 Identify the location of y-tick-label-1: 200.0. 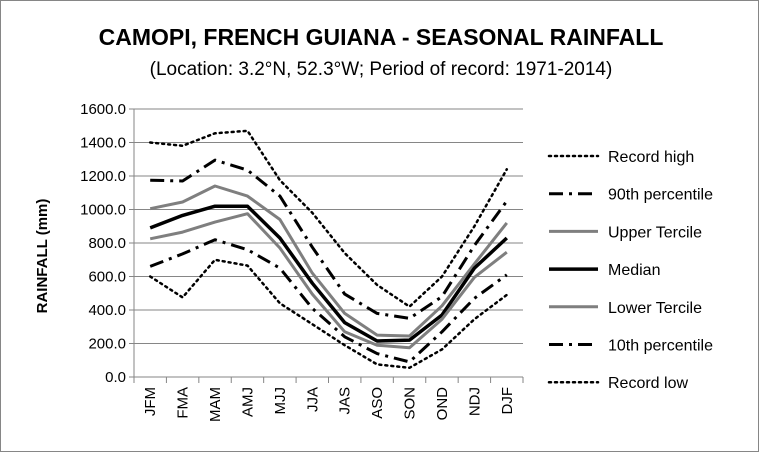
(107, 344).